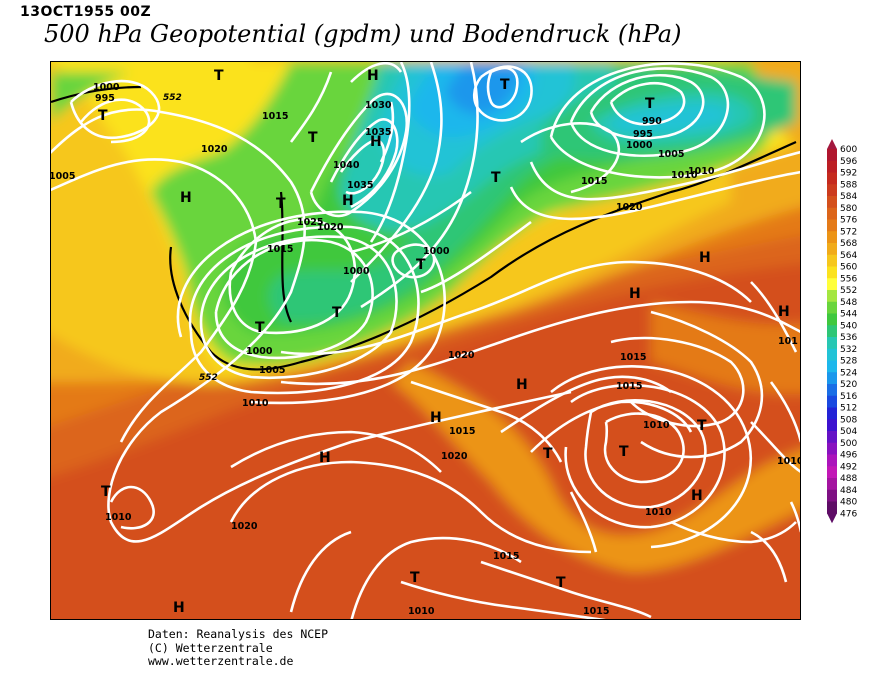  I want to click on legend-label: 512, so click(848, 409).